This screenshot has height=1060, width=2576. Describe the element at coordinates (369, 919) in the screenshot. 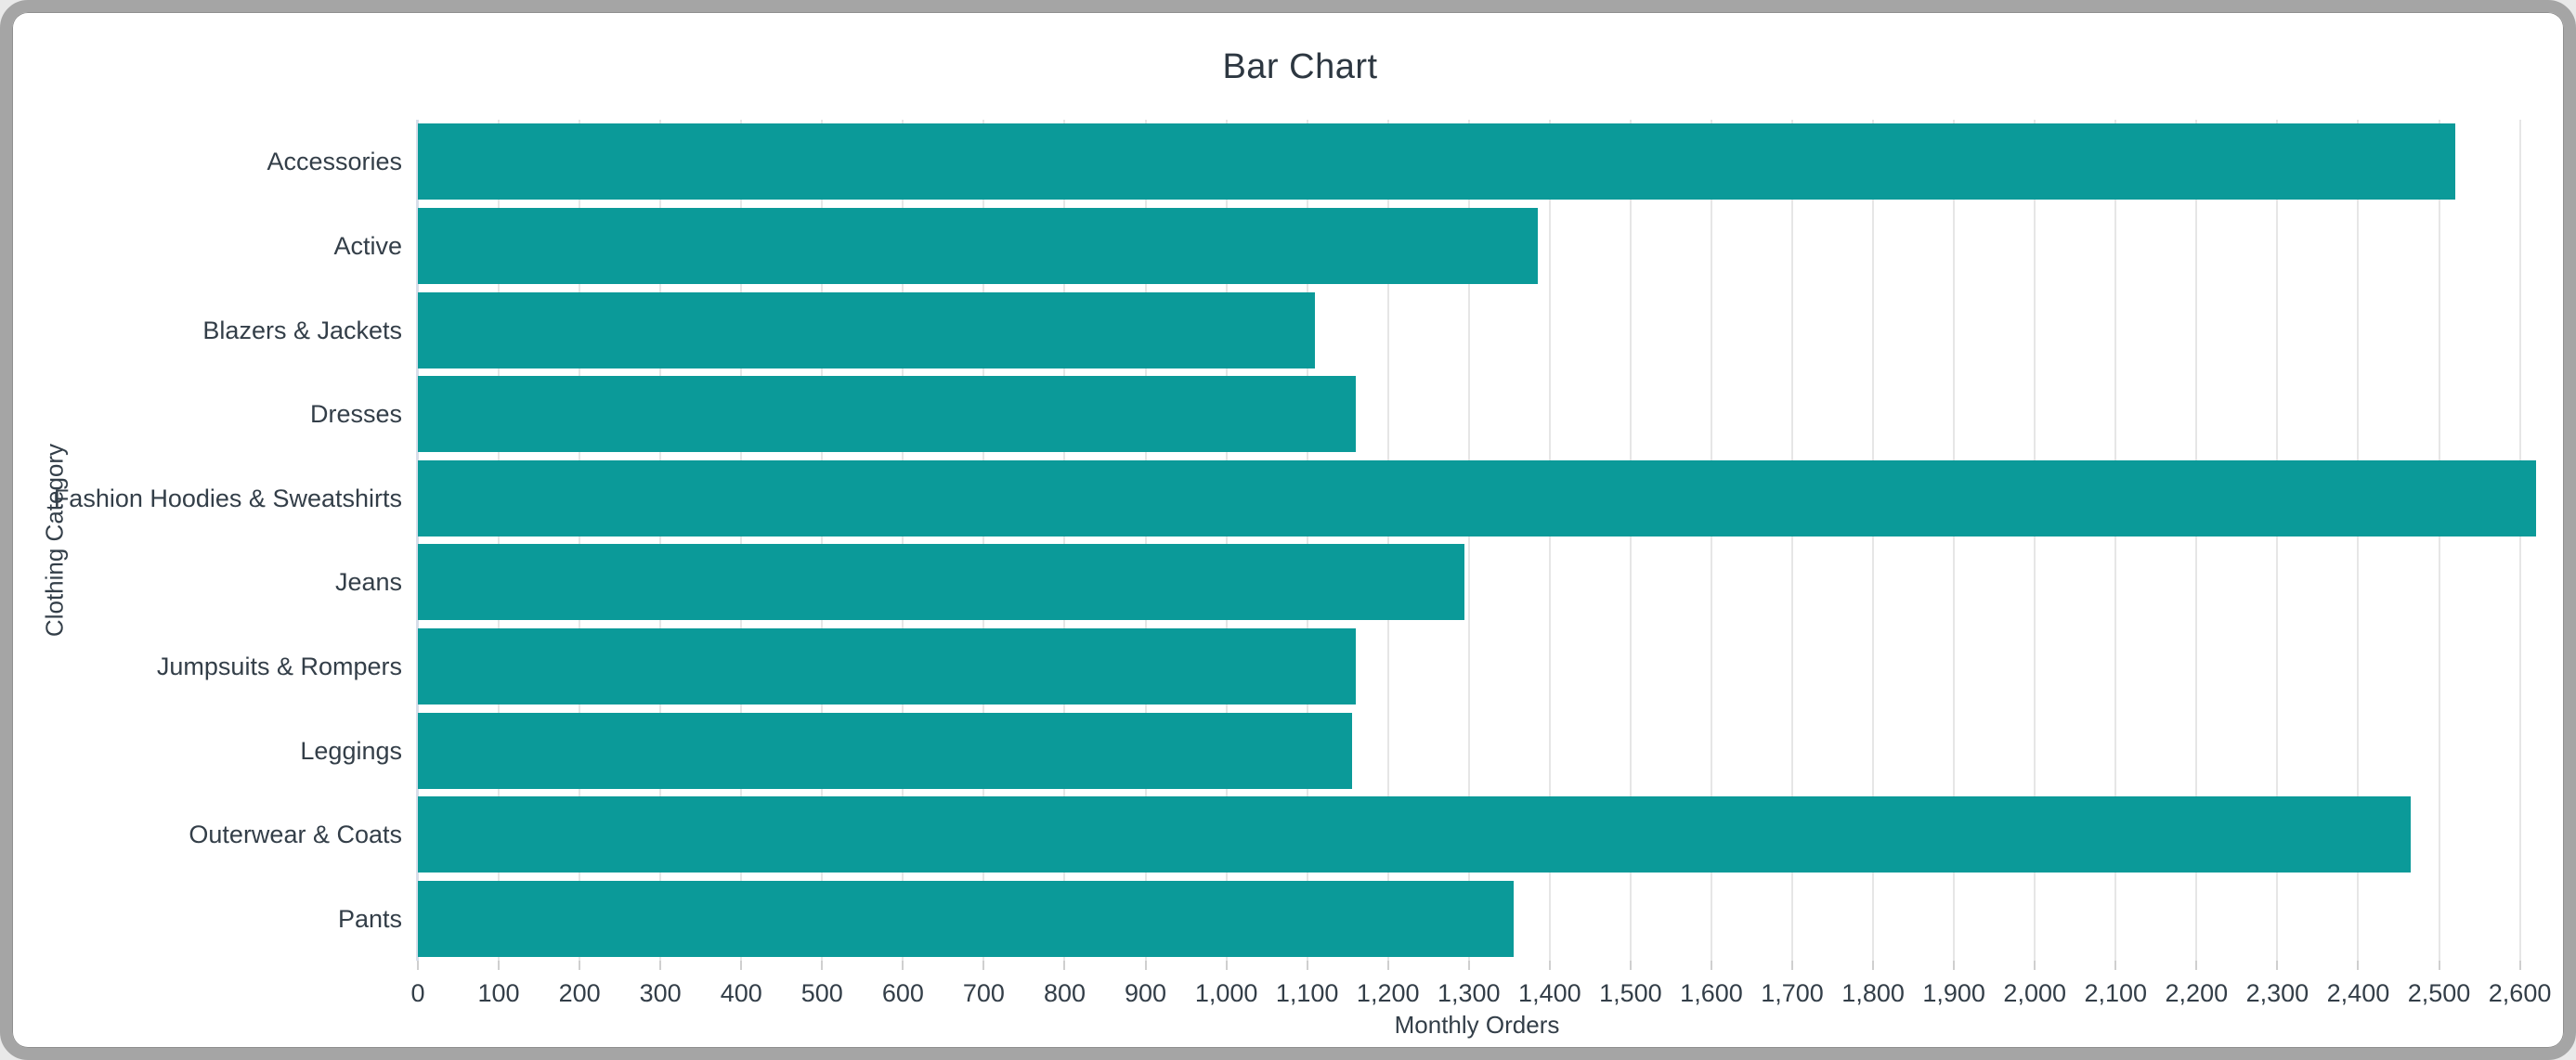

I see `category-label: Pants` at that location.